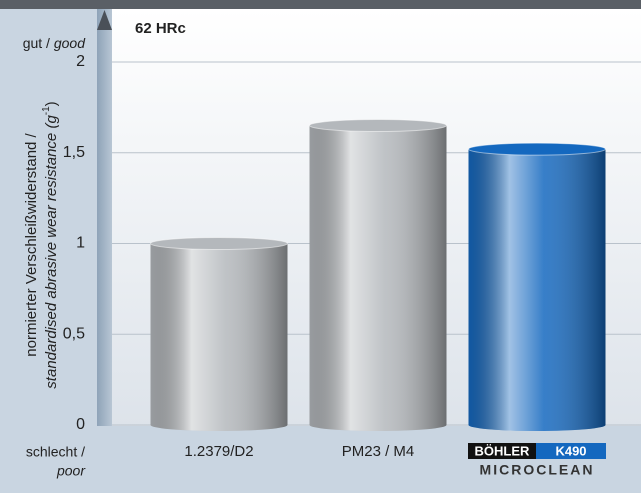 The height and width of the screenshot is (493, 641). I want to click on y-label-line1: normierter Verschleißwiderstand /, so click(31, 244).